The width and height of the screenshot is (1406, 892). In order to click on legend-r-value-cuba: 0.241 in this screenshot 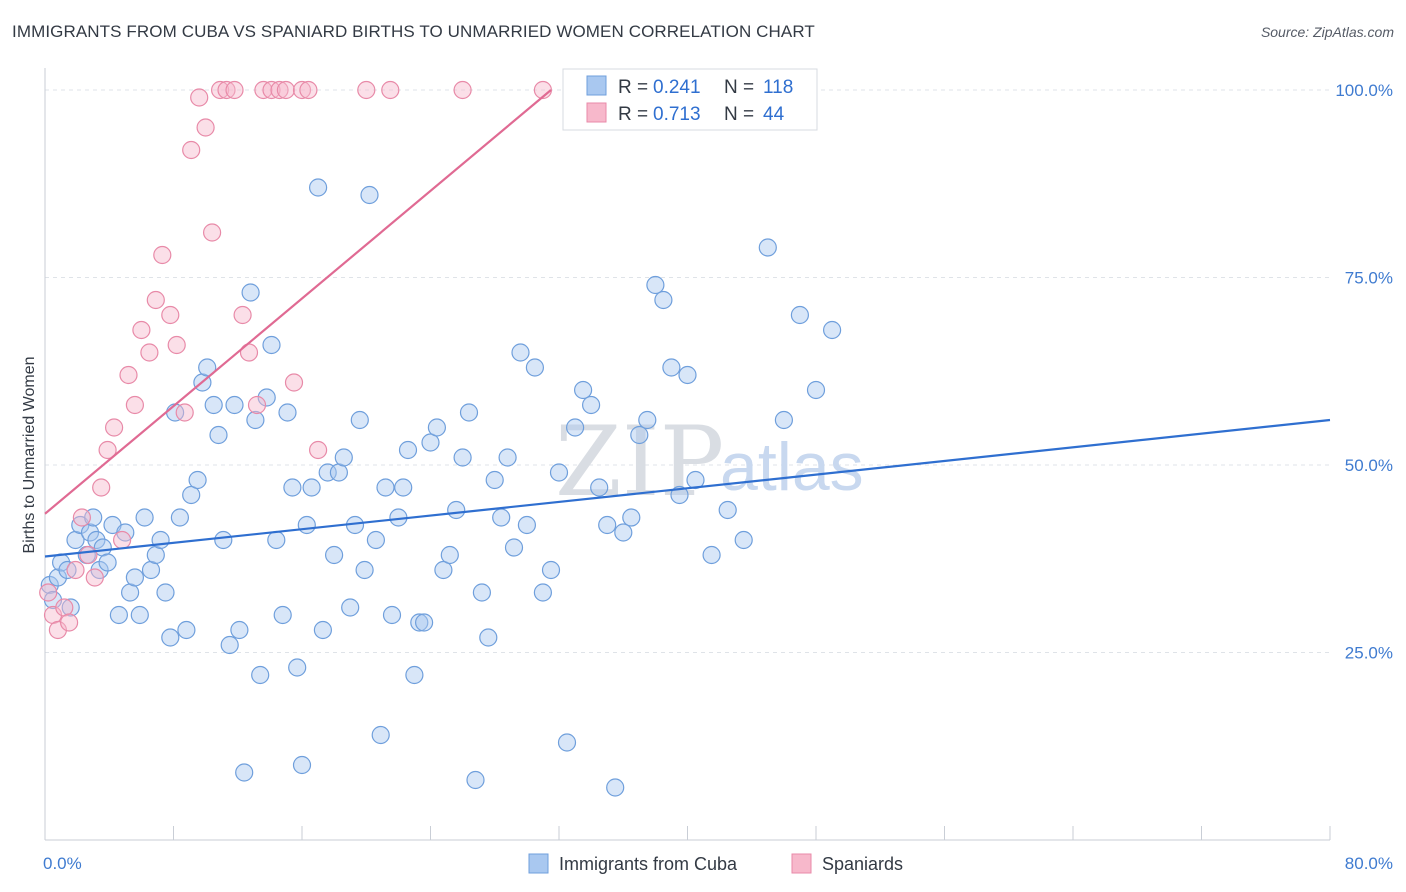, I will do `click(677, 87)`.